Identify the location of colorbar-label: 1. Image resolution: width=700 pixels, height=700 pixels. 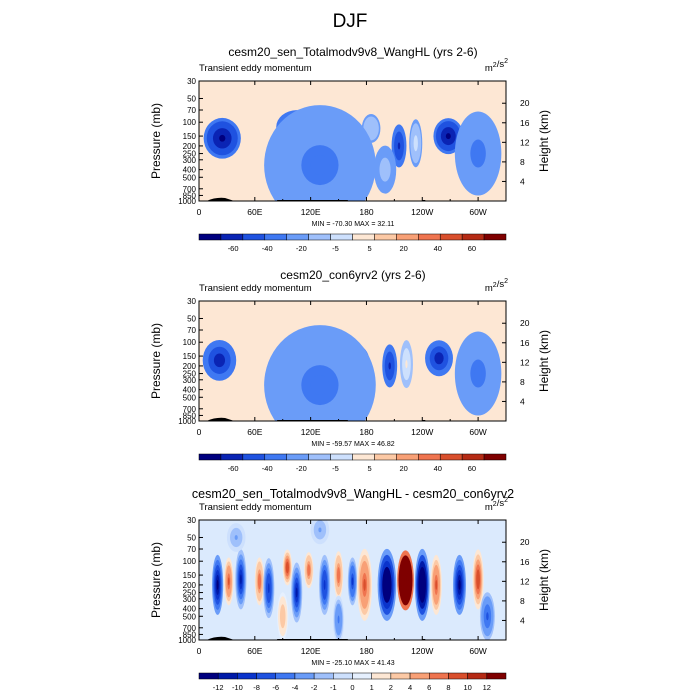
(372, 687).